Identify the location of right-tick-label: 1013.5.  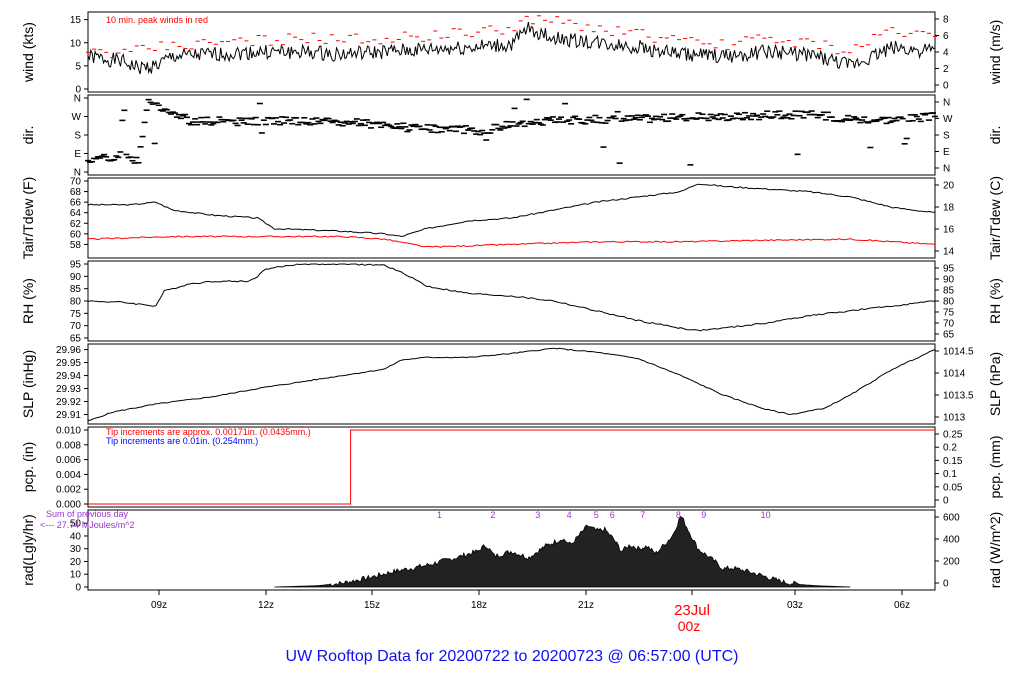
(958, 396).